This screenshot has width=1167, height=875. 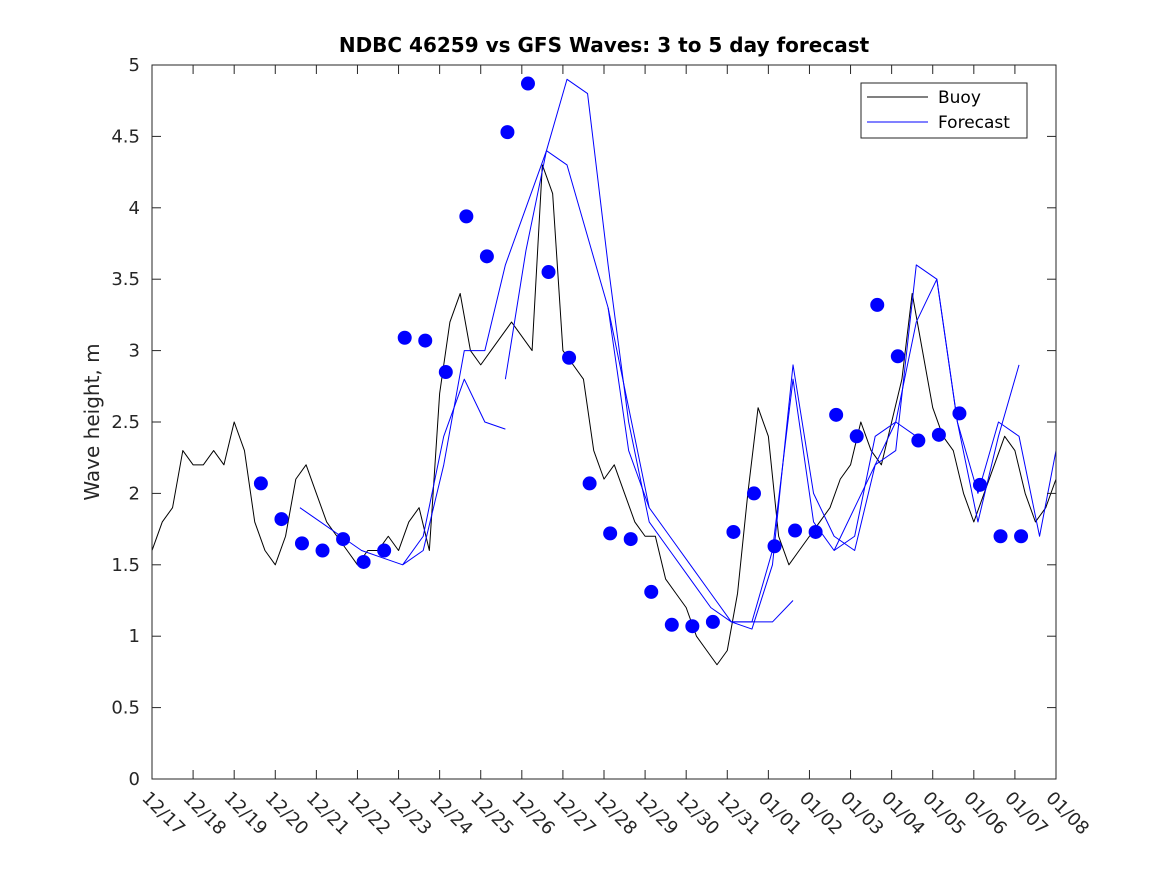 What do you see at coordinates (134, 351) in the screenshot?
I see `y-tick-label-6: 3` at bounding box center [134, 351].